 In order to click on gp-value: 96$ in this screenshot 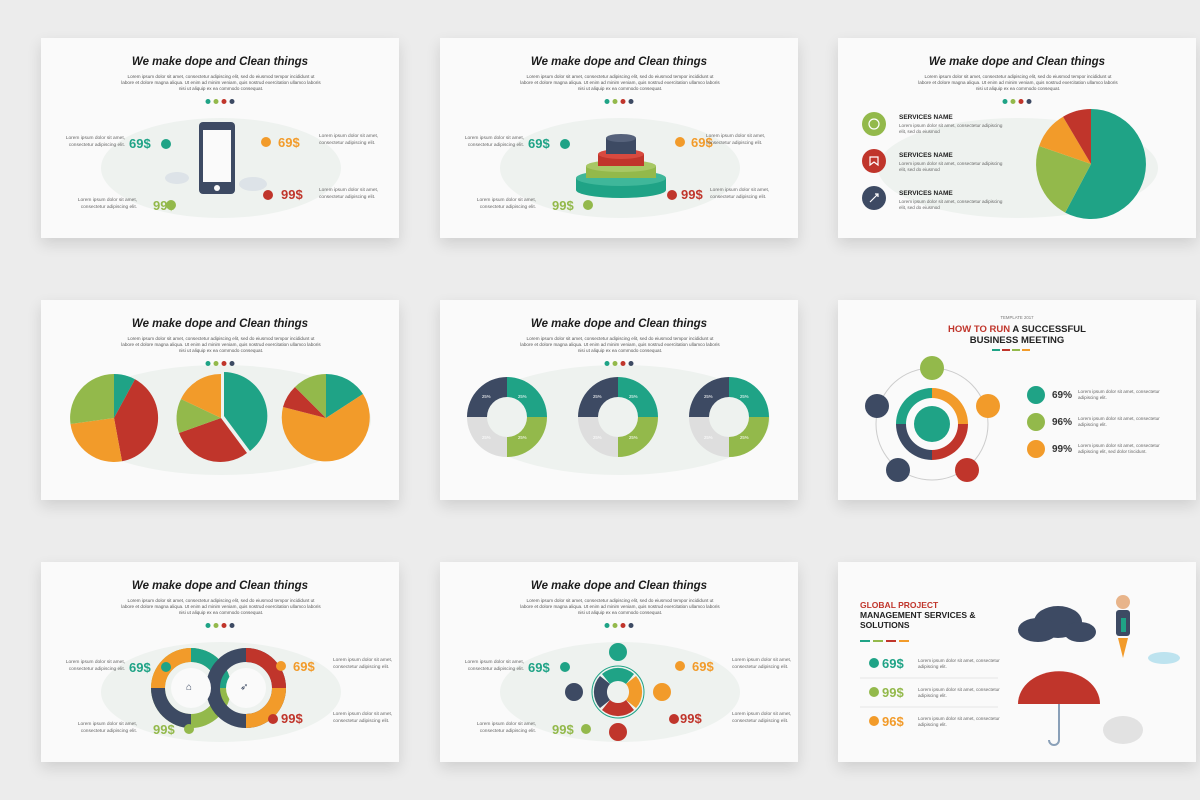, I will do `click(893, 721)`.